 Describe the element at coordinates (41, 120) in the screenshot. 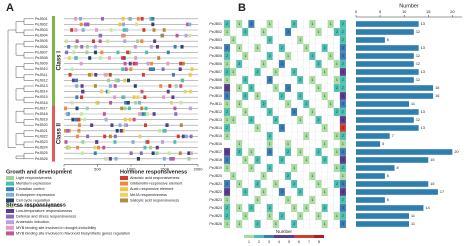

I see `gene-label: PeJB19` at that location.